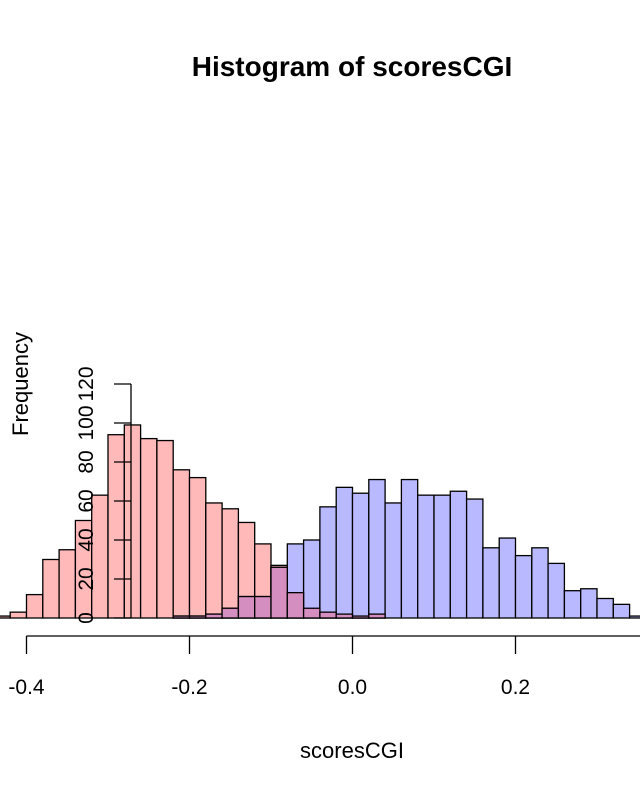  Describe the element at coordinates (86, 383) in the screenshot. I see `y-tick-label: 120` at that location.